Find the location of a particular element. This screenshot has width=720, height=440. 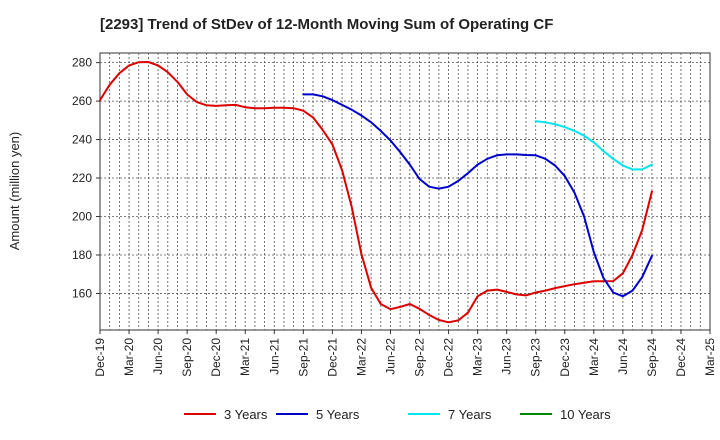

legend: 3 Years 5 Years 7 Years 10 Years is located at coordinates (397, 414).